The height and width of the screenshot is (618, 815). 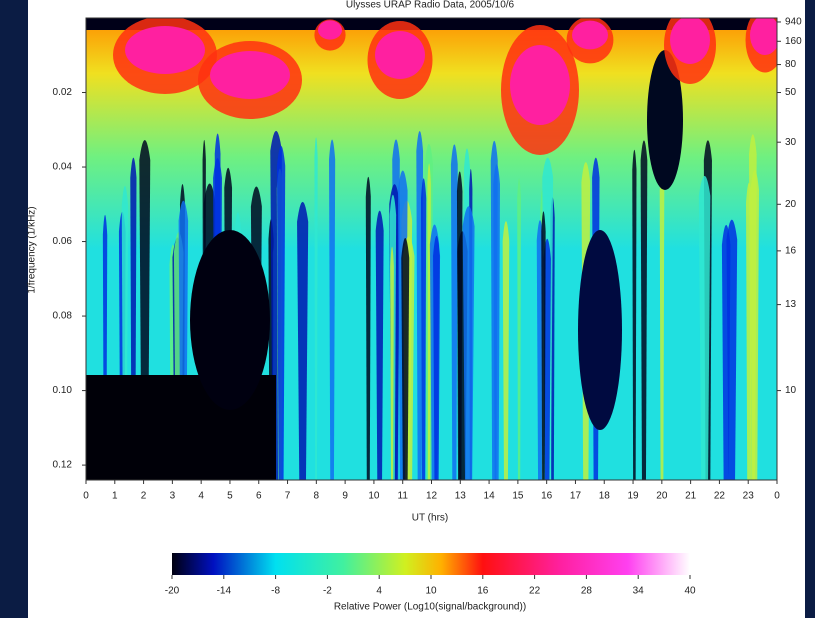 I want to click on colorbar-tick-label: 40, so click(x=690, y=591).